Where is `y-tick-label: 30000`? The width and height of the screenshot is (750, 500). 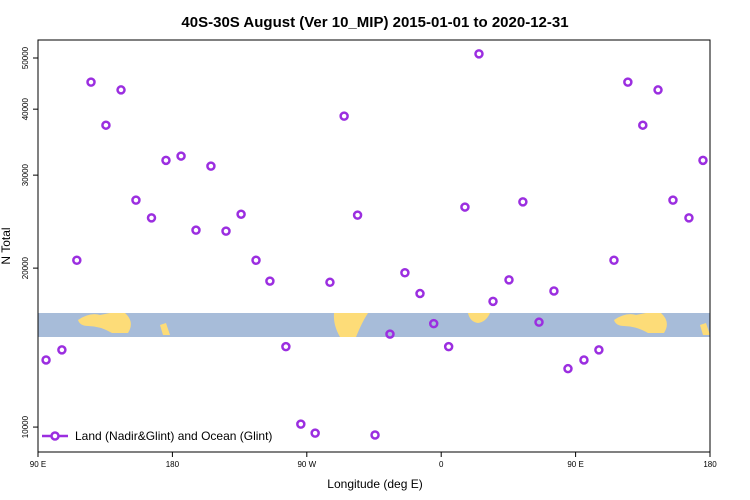
y-tick-label: 30000 is located at coordinates (25, 174).